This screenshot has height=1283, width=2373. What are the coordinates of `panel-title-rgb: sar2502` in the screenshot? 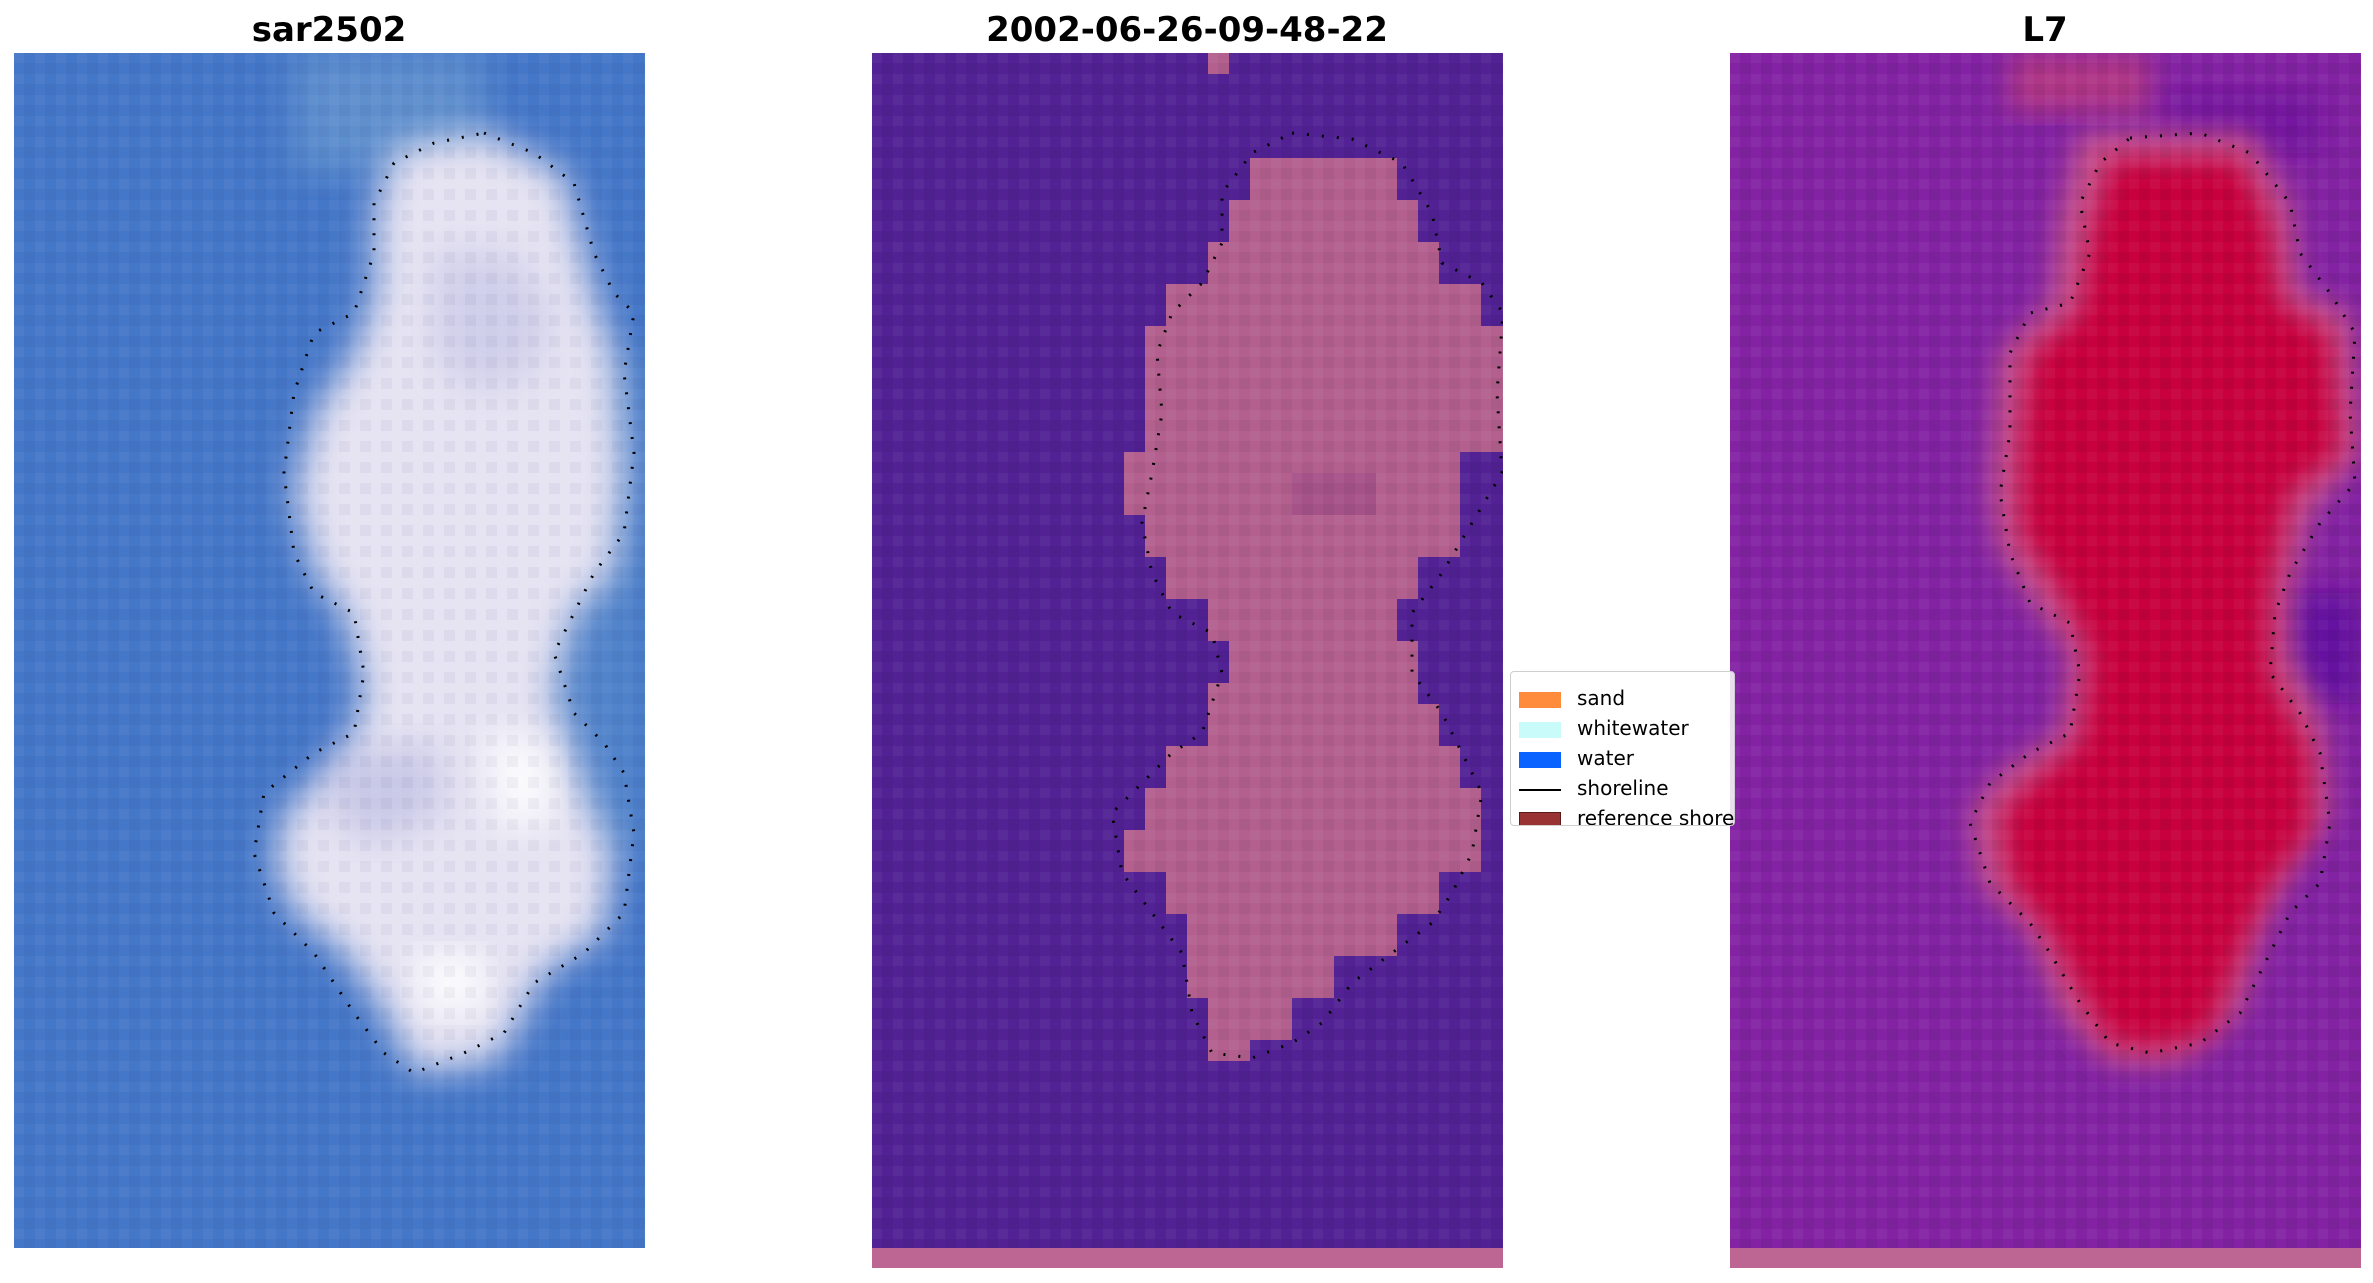 It's located at (329, 30).